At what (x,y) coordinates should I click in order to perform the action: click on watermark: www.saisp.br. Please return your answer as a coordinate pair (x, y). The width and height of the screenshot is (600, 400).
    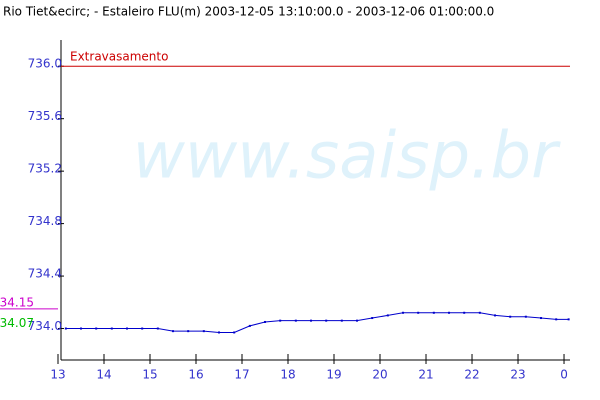
    Looking at the image, I should click on (347, 157).